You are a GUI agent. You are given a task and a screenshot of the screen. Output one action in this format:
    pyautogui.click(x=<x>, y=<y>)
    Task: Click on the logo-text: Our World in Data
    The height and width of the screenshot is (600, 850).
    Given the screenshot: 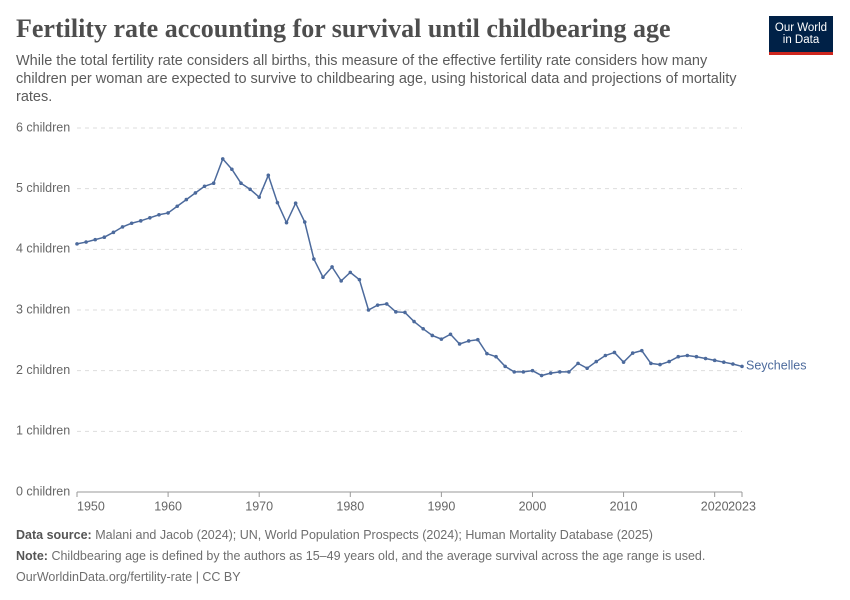 What is the action you would take?
    pyautogui.click(x=801, y=34)
    